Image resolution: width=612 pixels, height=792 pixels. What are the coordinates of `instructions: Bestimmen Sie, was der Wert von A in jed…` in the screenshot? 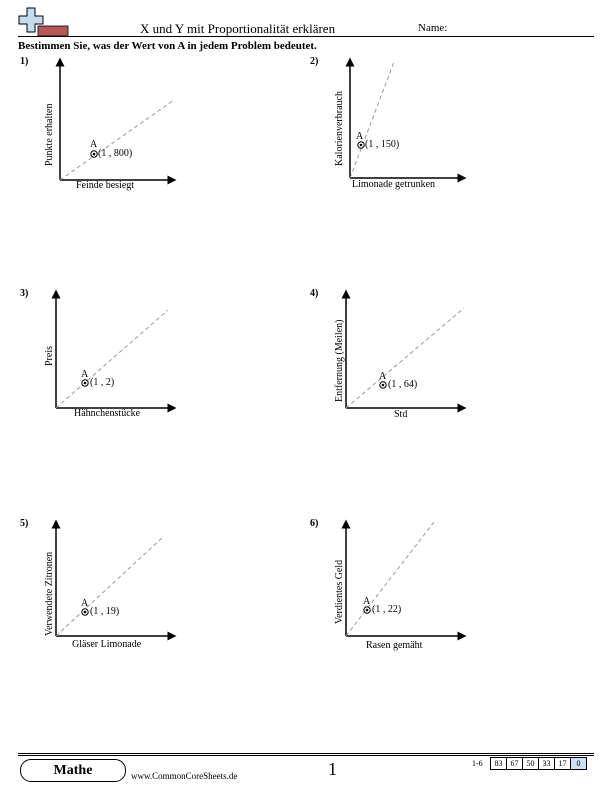 It's located at (167, 46).